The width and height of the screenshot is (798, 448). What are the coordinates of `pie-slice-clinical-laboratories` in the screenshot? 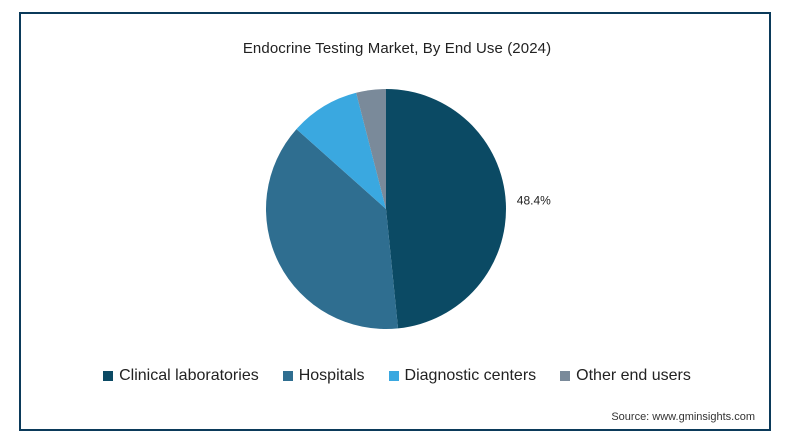 It's located at (446, 209).